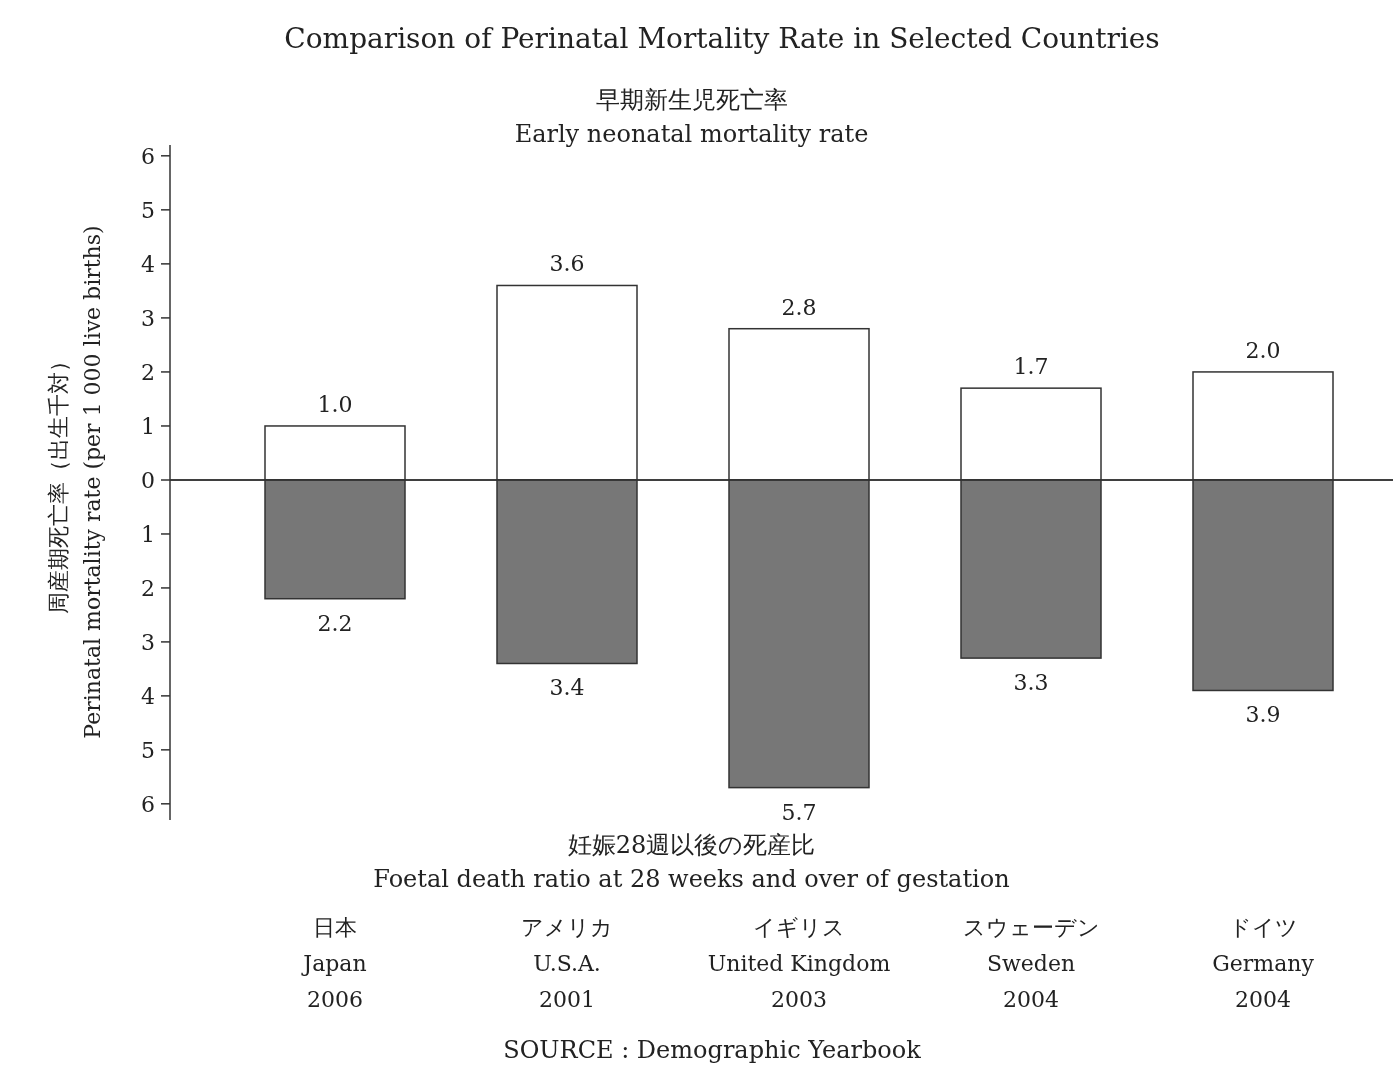 The image size is (1393, 1085). I want to click on y-tick-label: 0, so click(148, 480).